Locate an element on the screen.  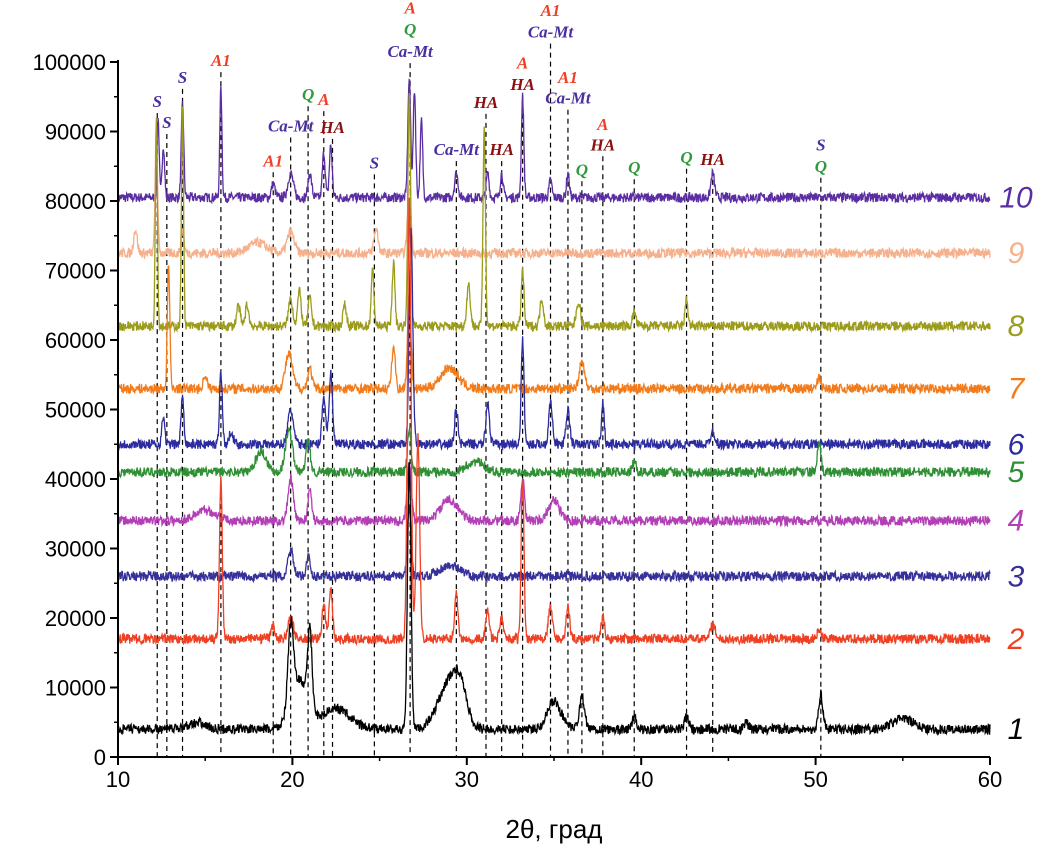
series-label-5: 5 is located at coordinates (1016, 472).